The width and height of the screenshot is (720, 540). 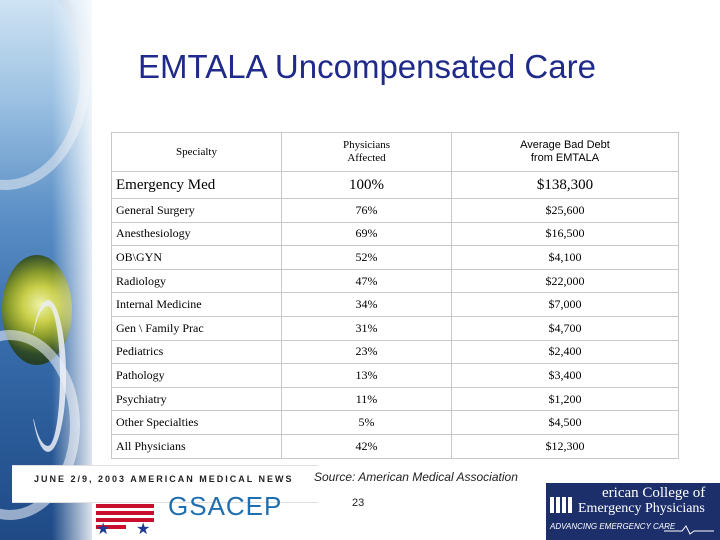 I want to click on header-physicians-affected: Physicians Affected, so click(x=366, y=152).